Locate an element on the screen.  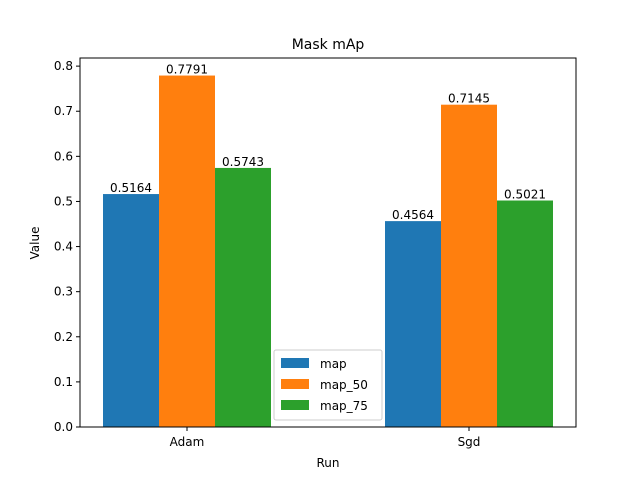
y-tick-label: 0.2 is located at coordinates (63, 337).